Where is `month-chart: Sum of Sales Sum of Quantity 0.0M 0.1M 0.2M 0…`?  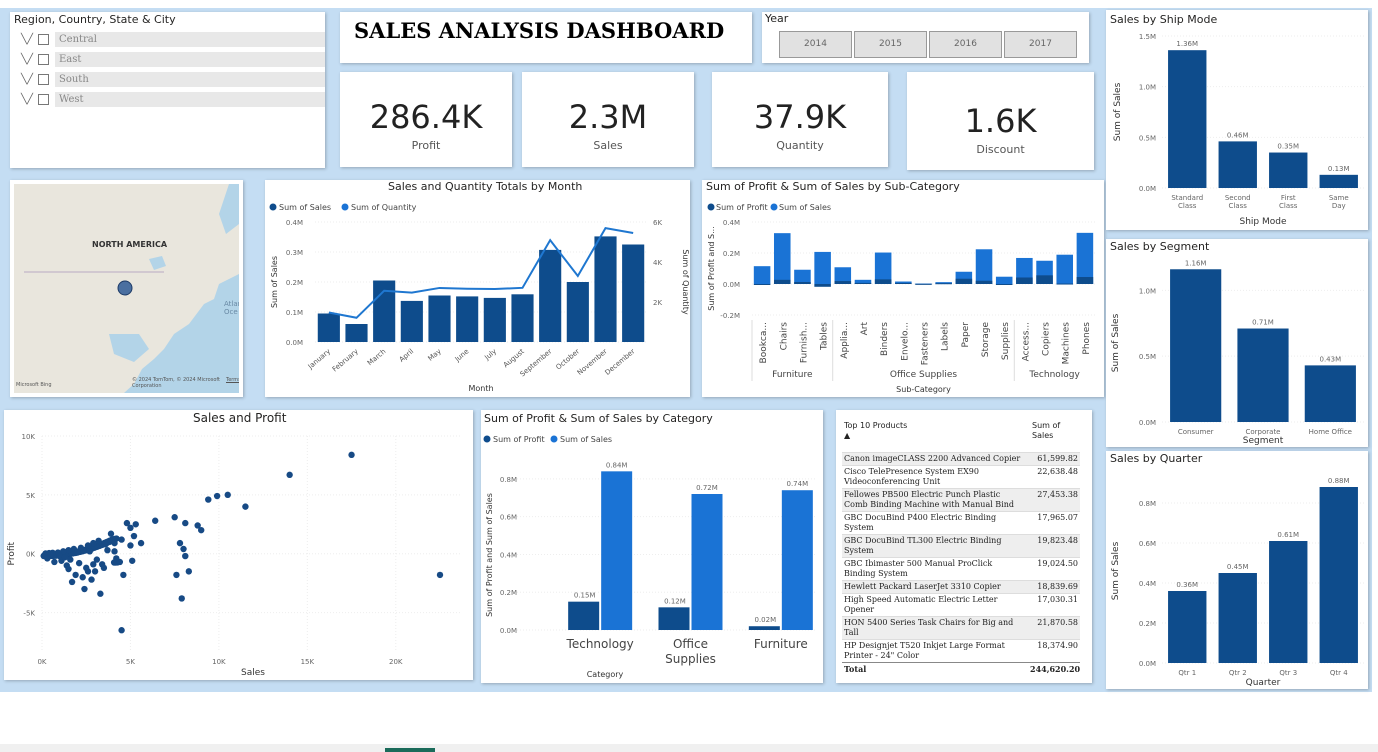
month-chart: Sum of Sales Sum of Quantity 0.0M 0.1M 0.2M 0… is located at coordinates (479, 298).